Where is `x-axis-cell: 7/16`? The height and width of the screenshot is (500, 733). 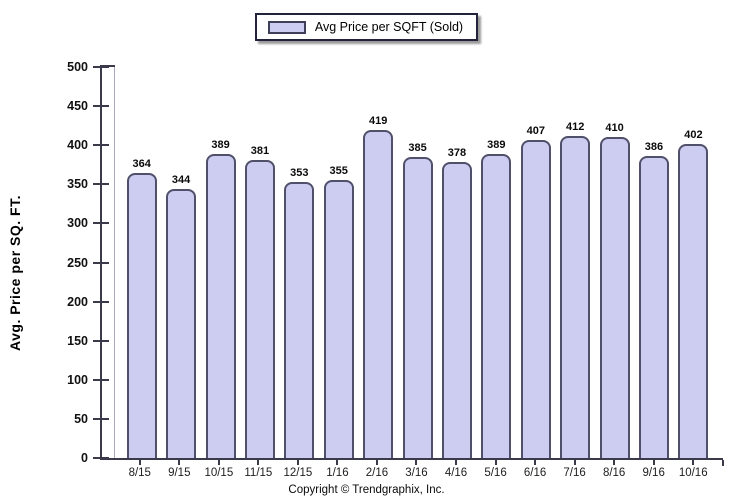
x-axis-cell: 7/16 is located at coordinates (575, 469).